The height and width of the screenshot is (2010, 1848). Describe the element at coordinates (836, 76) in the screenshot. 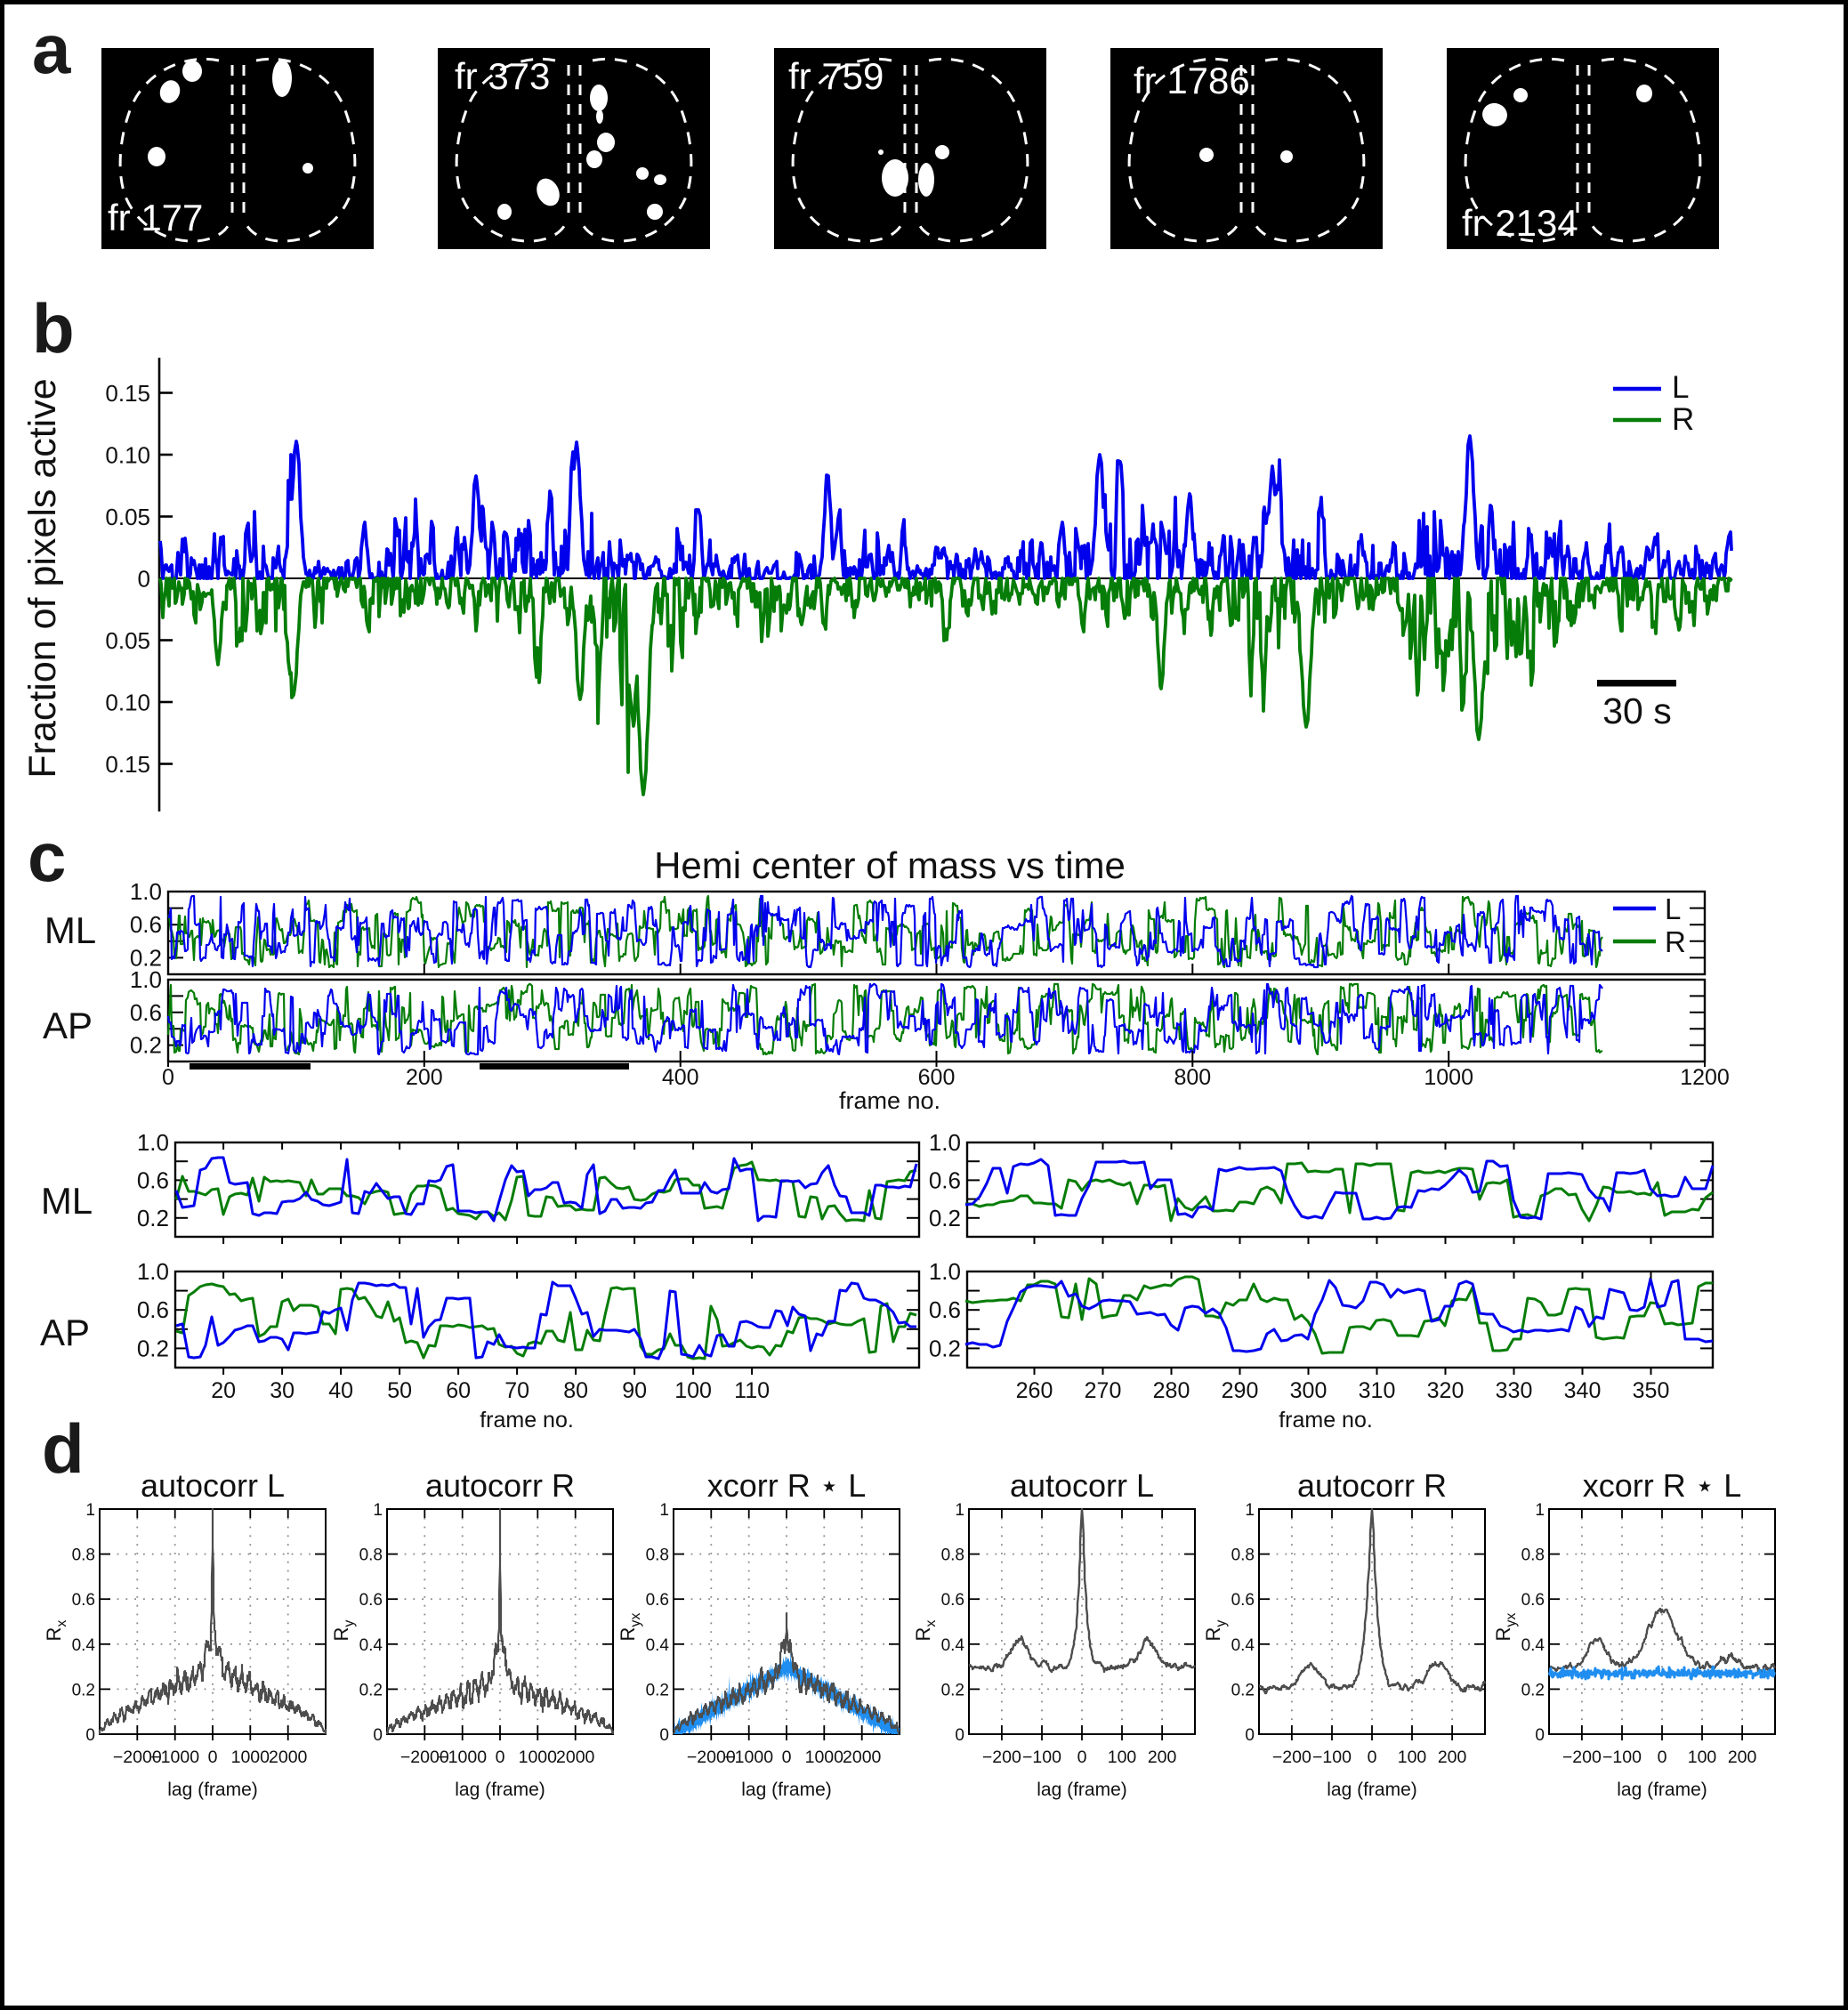

I see `svg-text: fr 759` at that location.